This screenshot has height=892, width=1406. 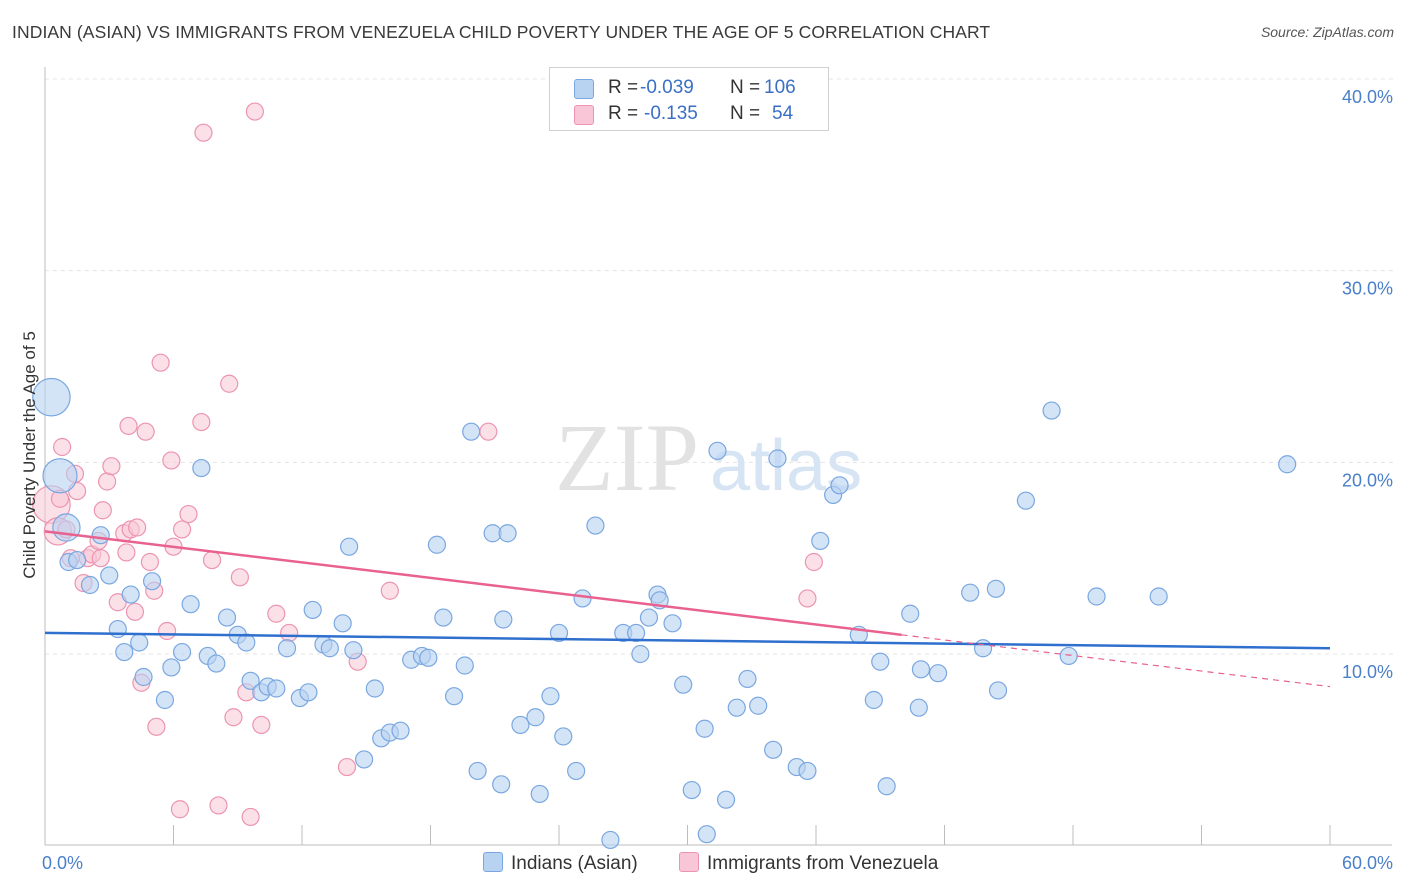 What do you see at coordinates (1367, 863) in the screenshot?
I see `x-tick-label: 60.0%` at bounding box center [1367, 863].